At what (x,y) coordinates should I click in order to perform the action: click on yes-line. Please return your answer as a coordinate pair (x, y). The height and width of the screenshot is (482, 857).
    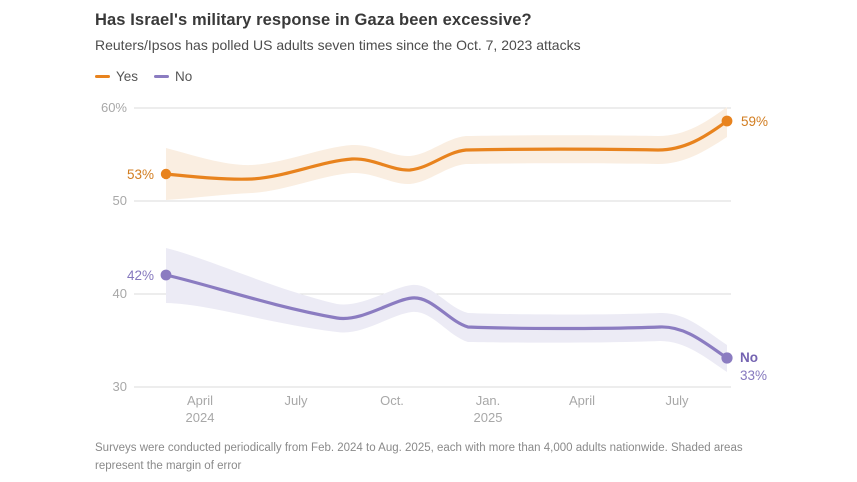
    Looking at the image, I should click on (446, 150).